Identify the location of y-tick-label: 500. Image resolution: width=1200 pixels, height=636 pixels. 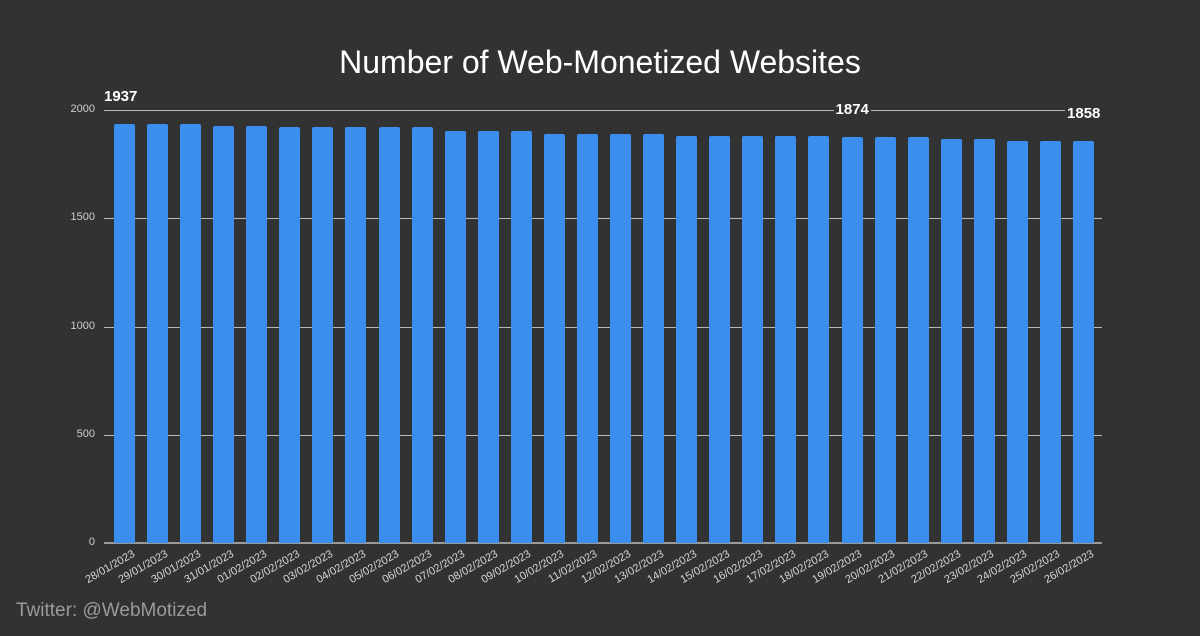
(85, 433).